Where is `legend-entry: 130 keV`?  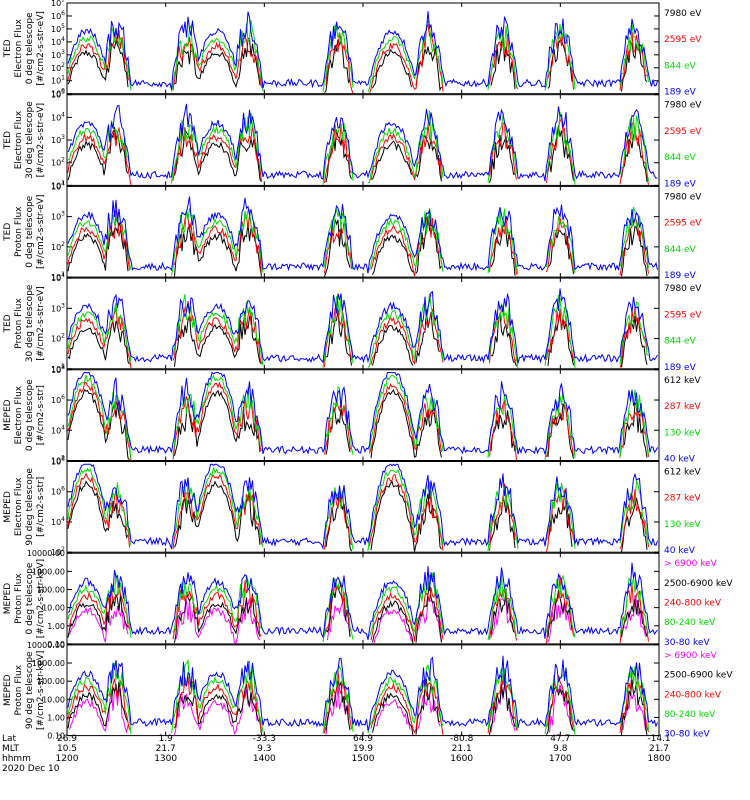
legend-entry: 130 keV is located at coordinates (682, 433).